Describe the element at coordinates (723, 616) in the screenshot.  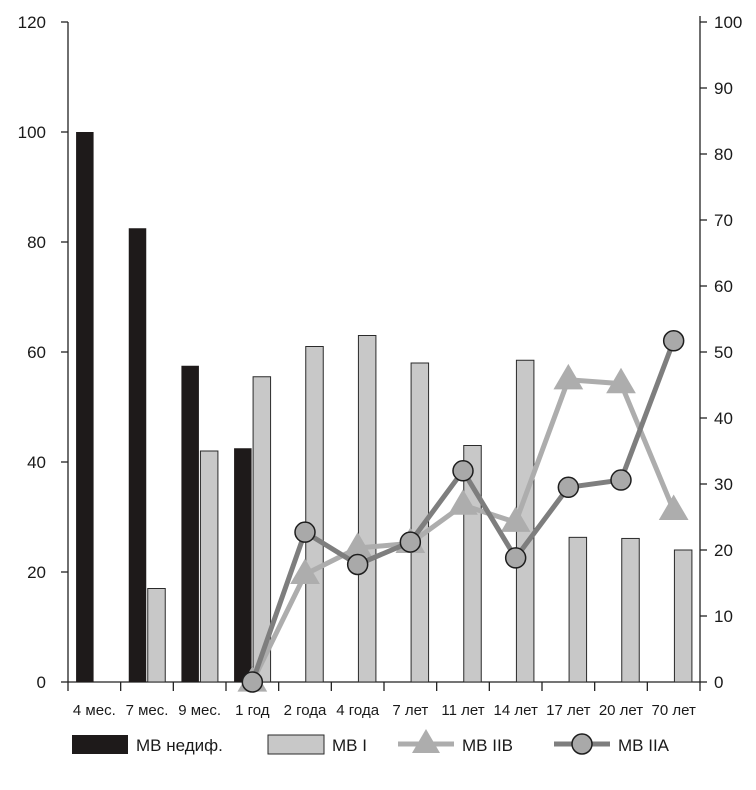
I see `right-tick-label: 10` at that location.